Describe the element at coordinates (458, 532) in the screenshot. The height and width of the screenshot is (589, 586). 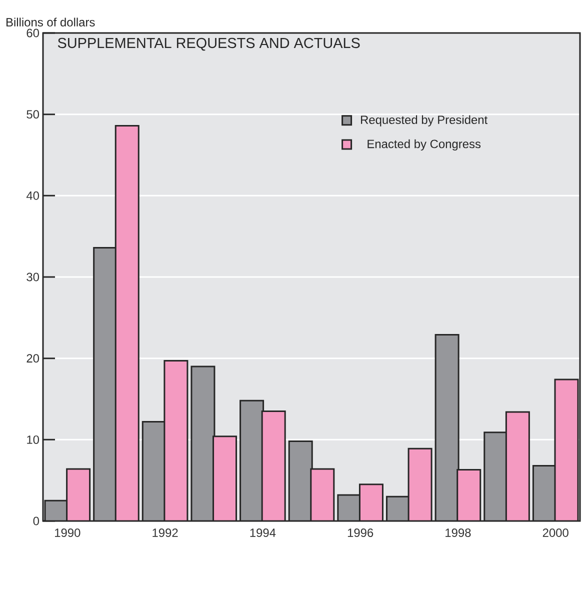
I see `x-tick-label: 1998` at that location.